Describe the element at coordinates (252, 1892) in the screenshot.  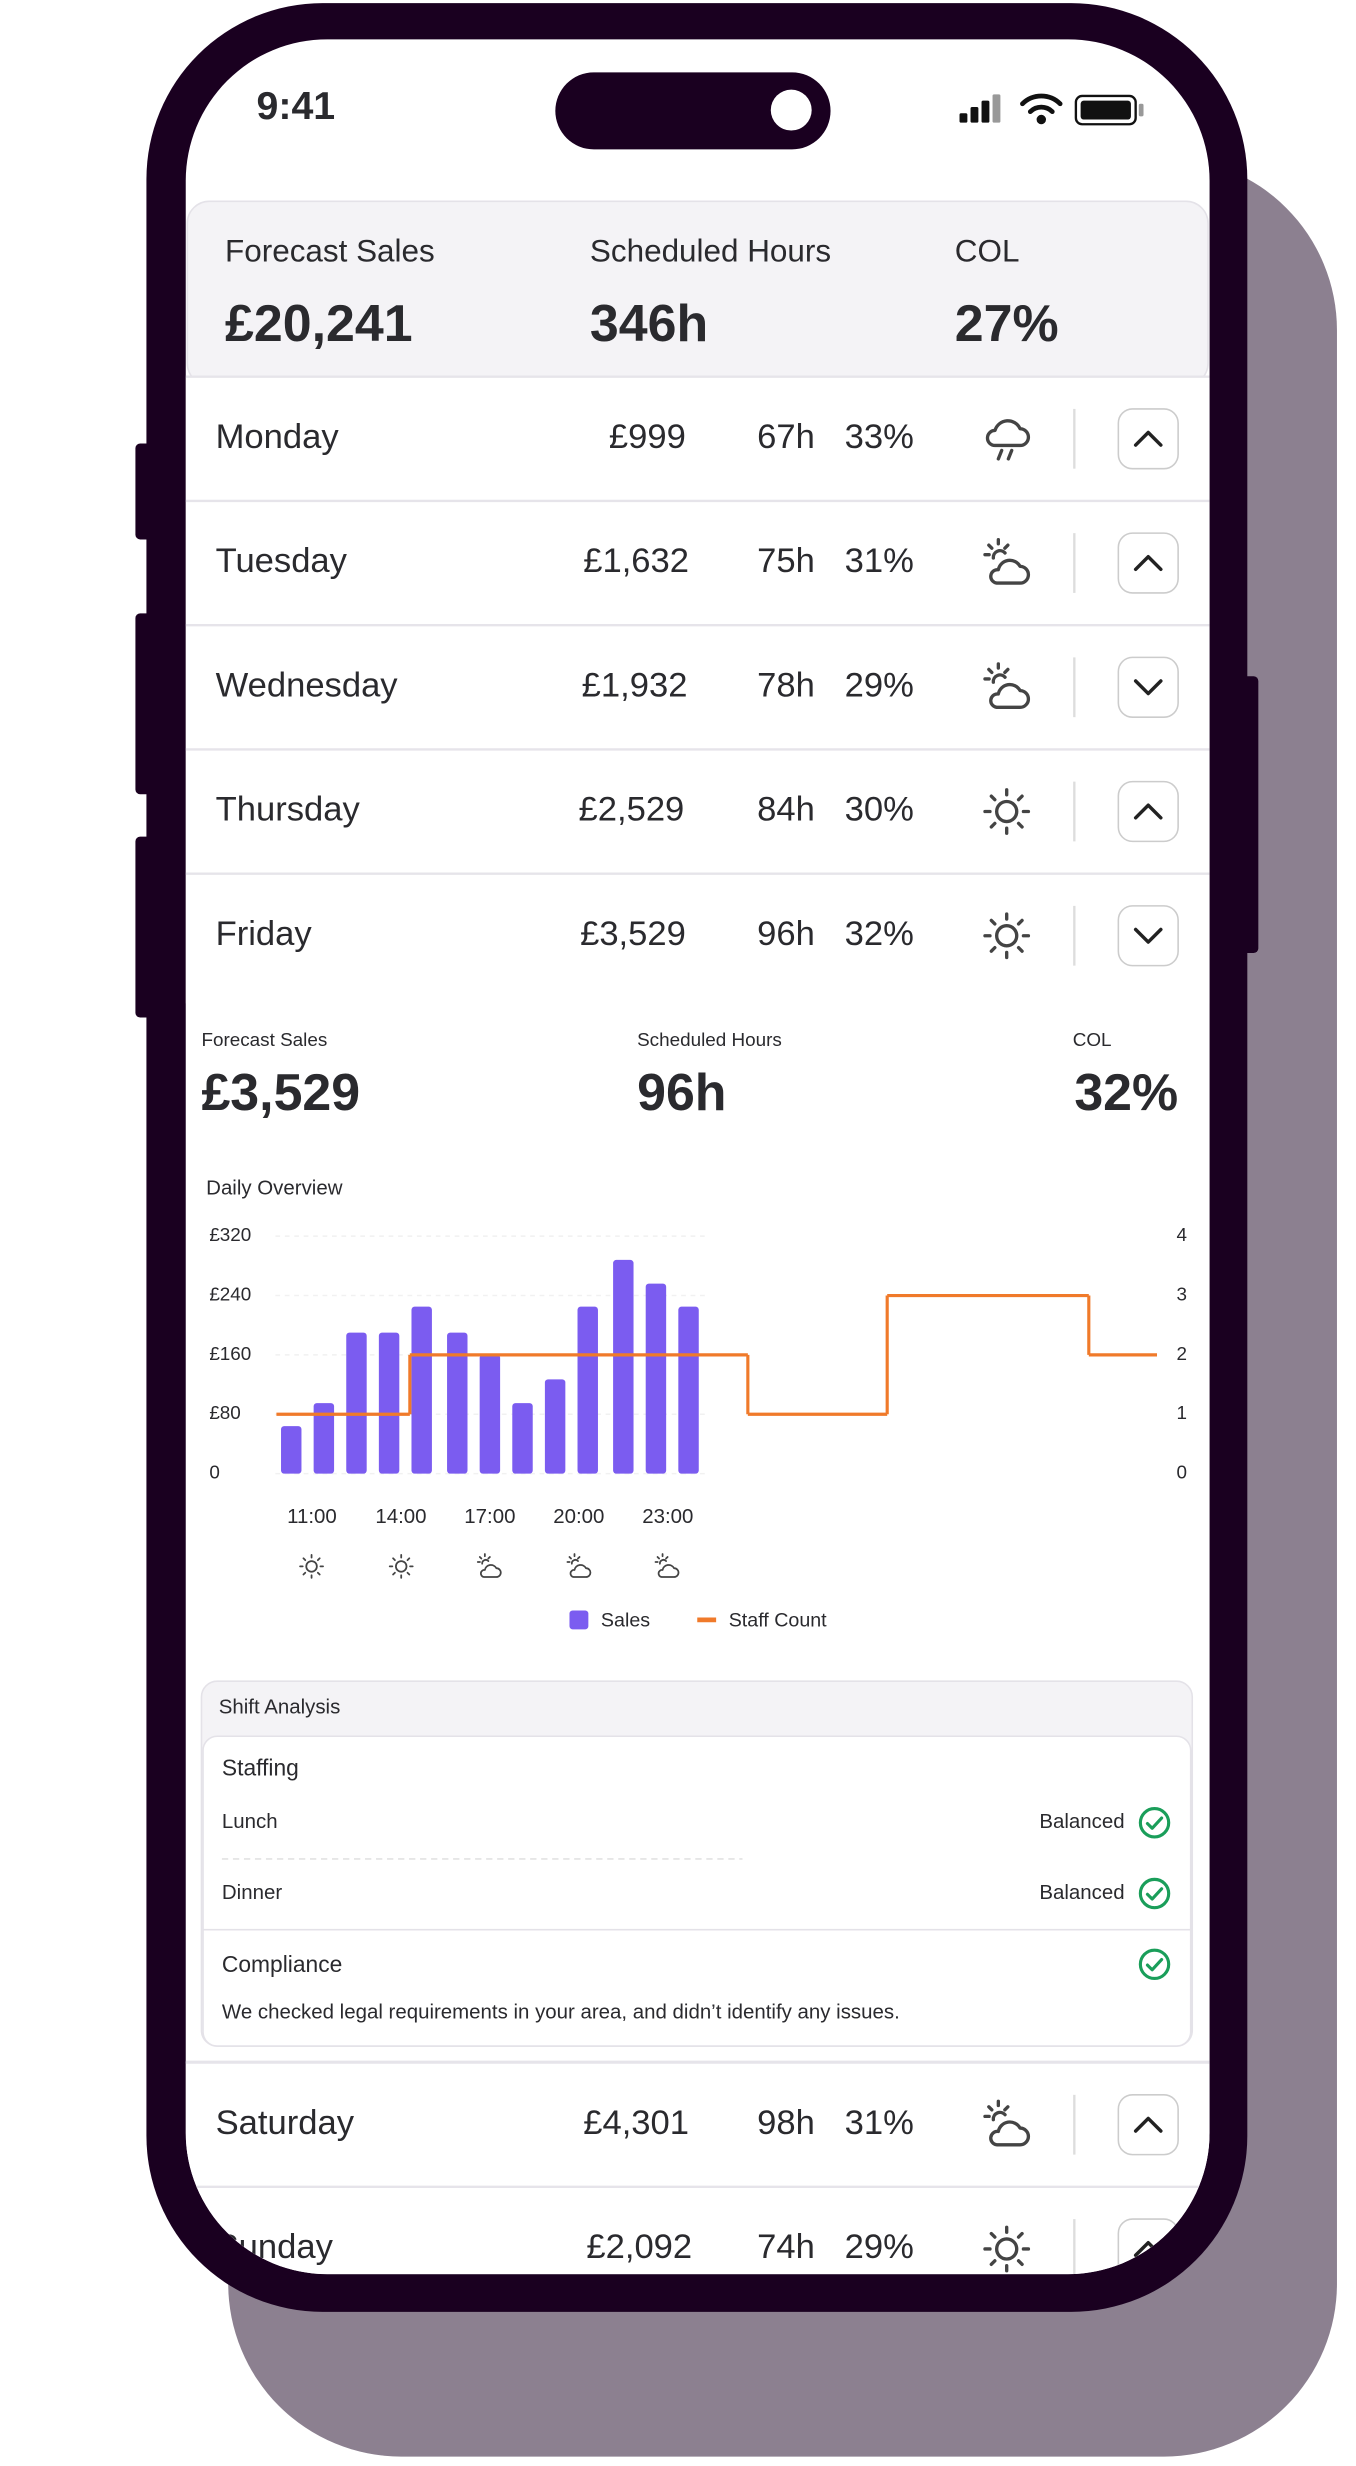
I see `shift-label: Dinner` at that location.